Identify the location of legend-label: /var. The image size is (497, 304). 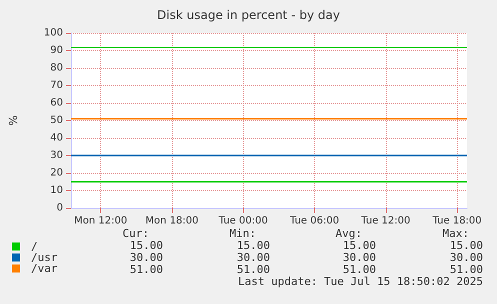
(44, 268).